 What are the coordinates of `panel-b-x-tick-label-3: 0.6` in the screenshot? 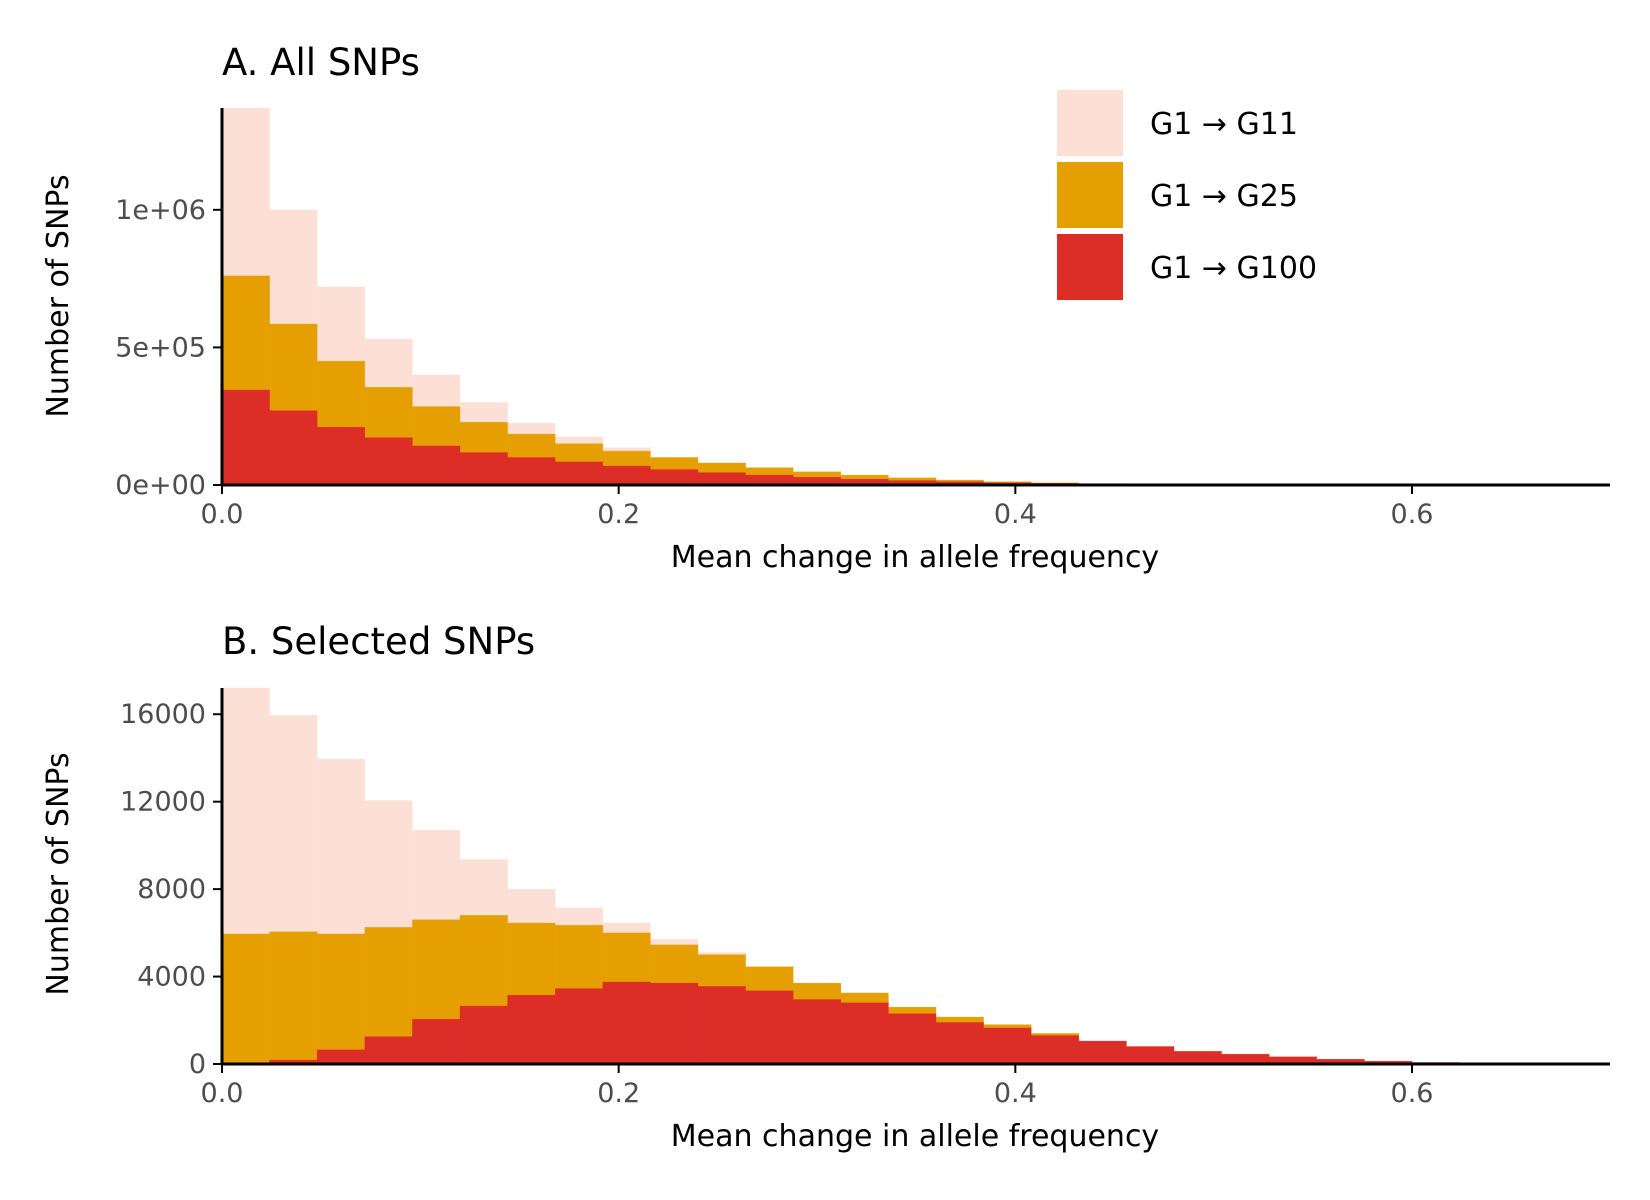 It's located at (1412, 1093).